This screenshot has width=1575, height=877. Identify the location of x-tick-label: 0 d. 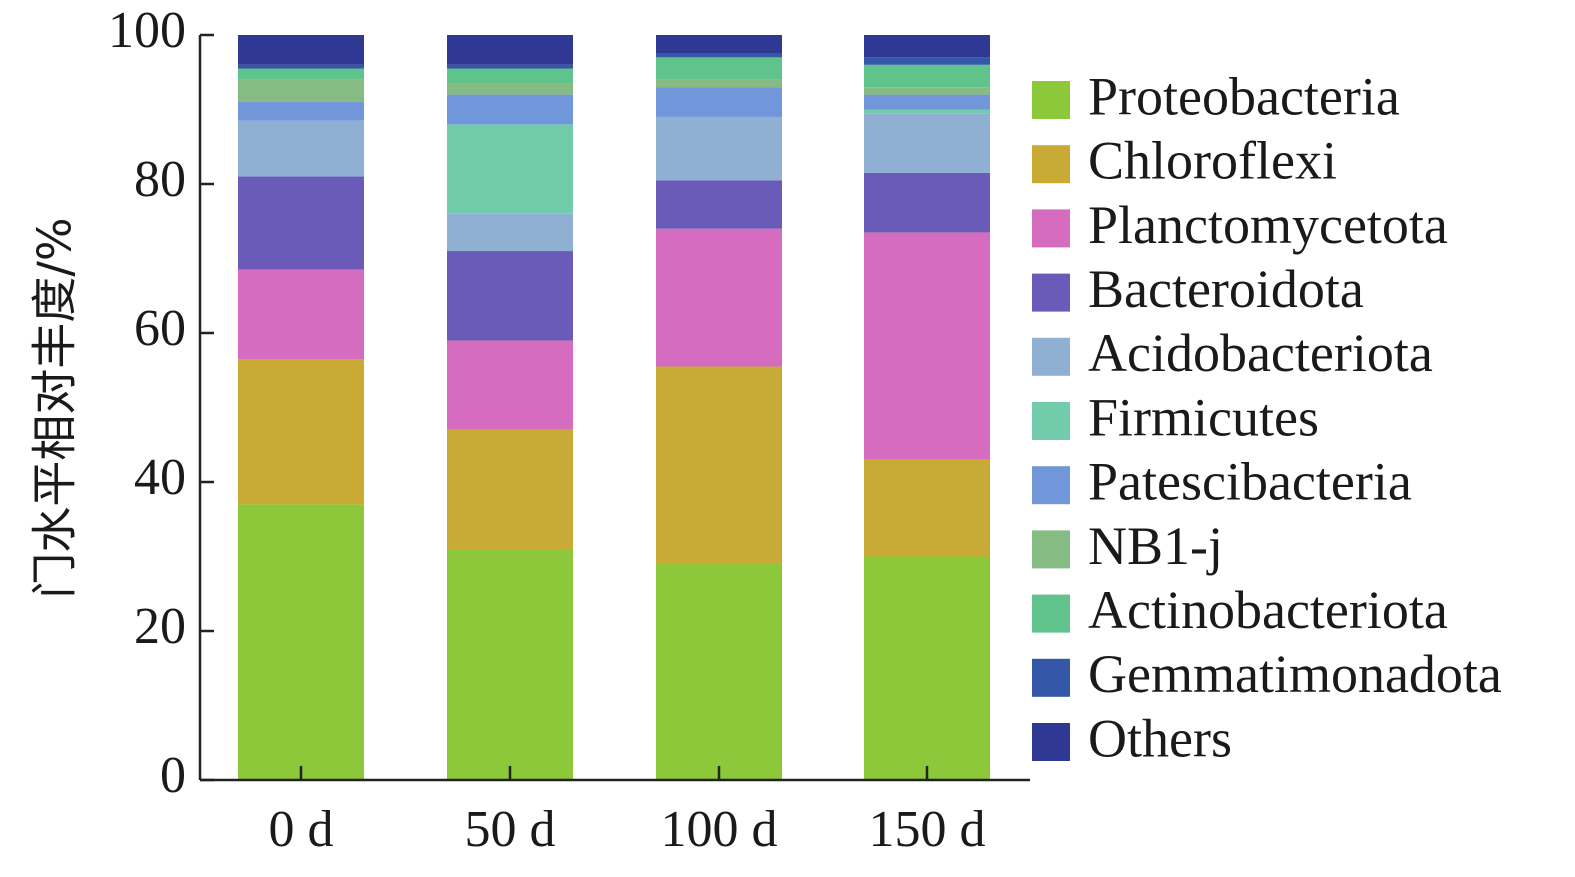
(301, 829).